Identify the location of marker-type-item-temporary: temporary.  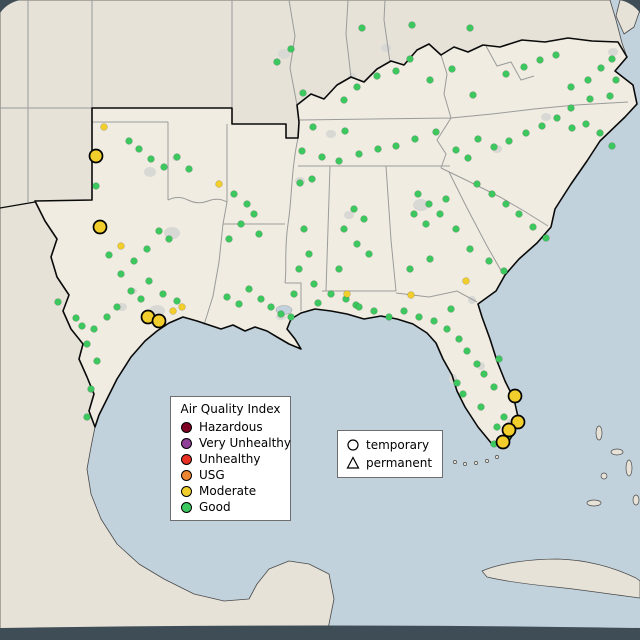
(389, 445).